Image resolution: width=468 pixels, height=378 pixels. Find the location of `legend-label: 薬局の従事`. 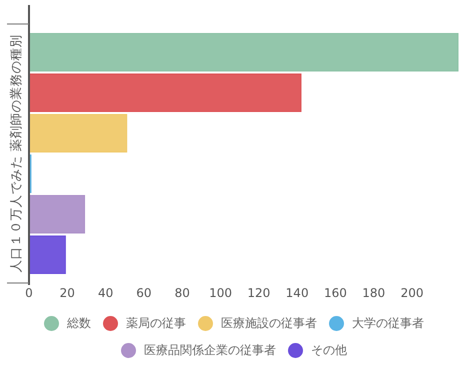

legend-label: 薬局の従事 is located at coordinates (156, 323).